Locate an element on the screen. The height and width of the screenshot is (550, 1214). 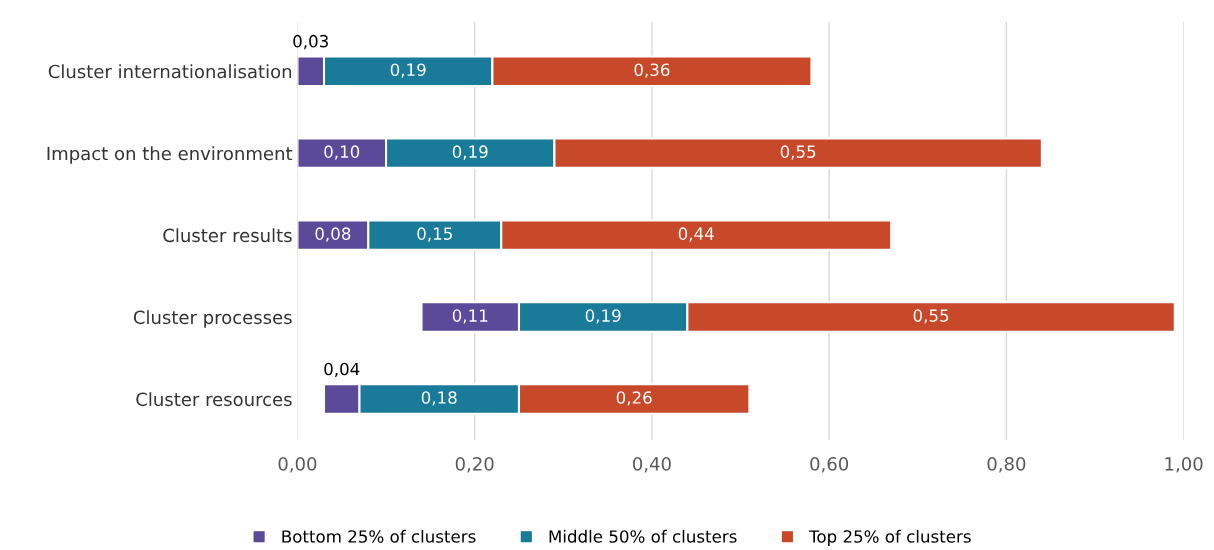
data-label: 0,04 is located at coordinates (342, 369).